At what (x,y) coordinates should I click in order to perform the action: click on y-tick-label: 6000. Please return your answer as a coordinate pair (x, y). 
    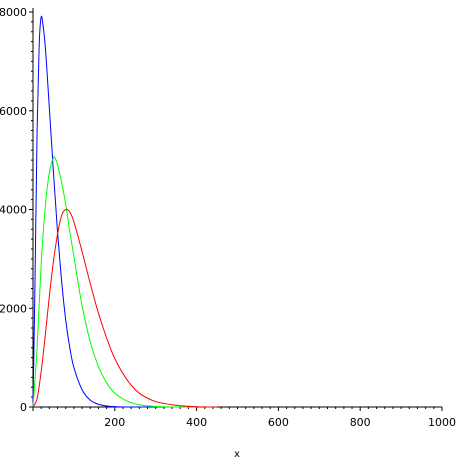
    Looking at the image, I should click on (13, 111).